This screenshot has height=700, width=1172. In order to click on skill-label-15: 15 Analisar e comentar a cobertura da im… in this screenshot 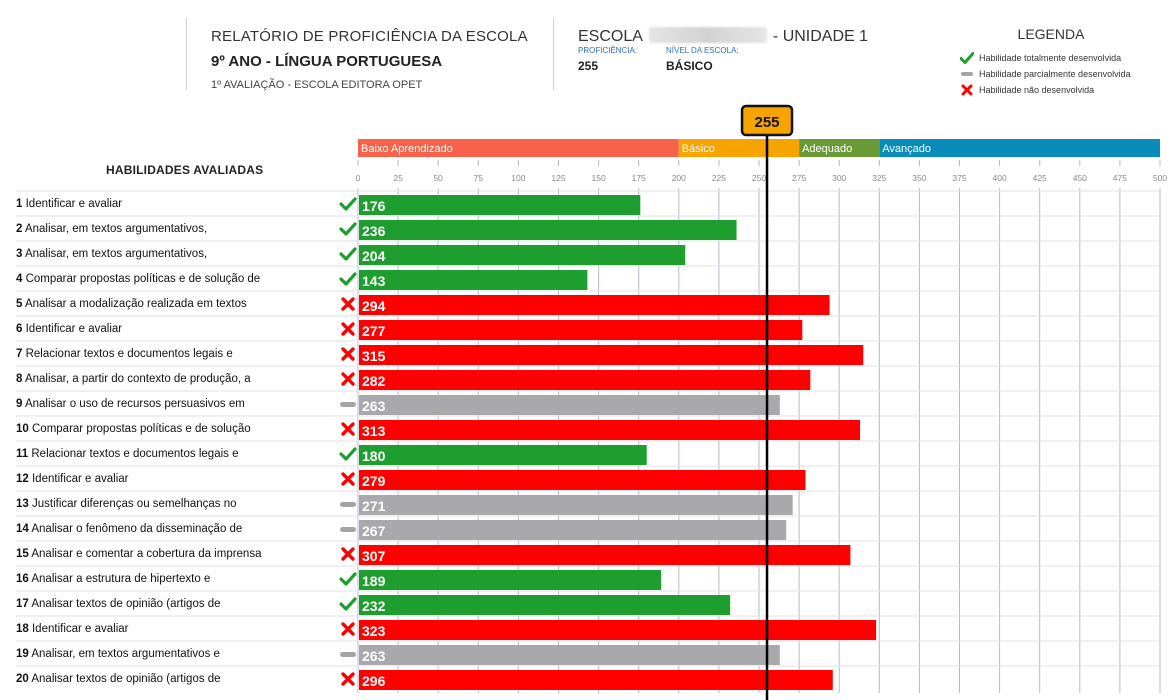, I will do `click(138, 554)`.